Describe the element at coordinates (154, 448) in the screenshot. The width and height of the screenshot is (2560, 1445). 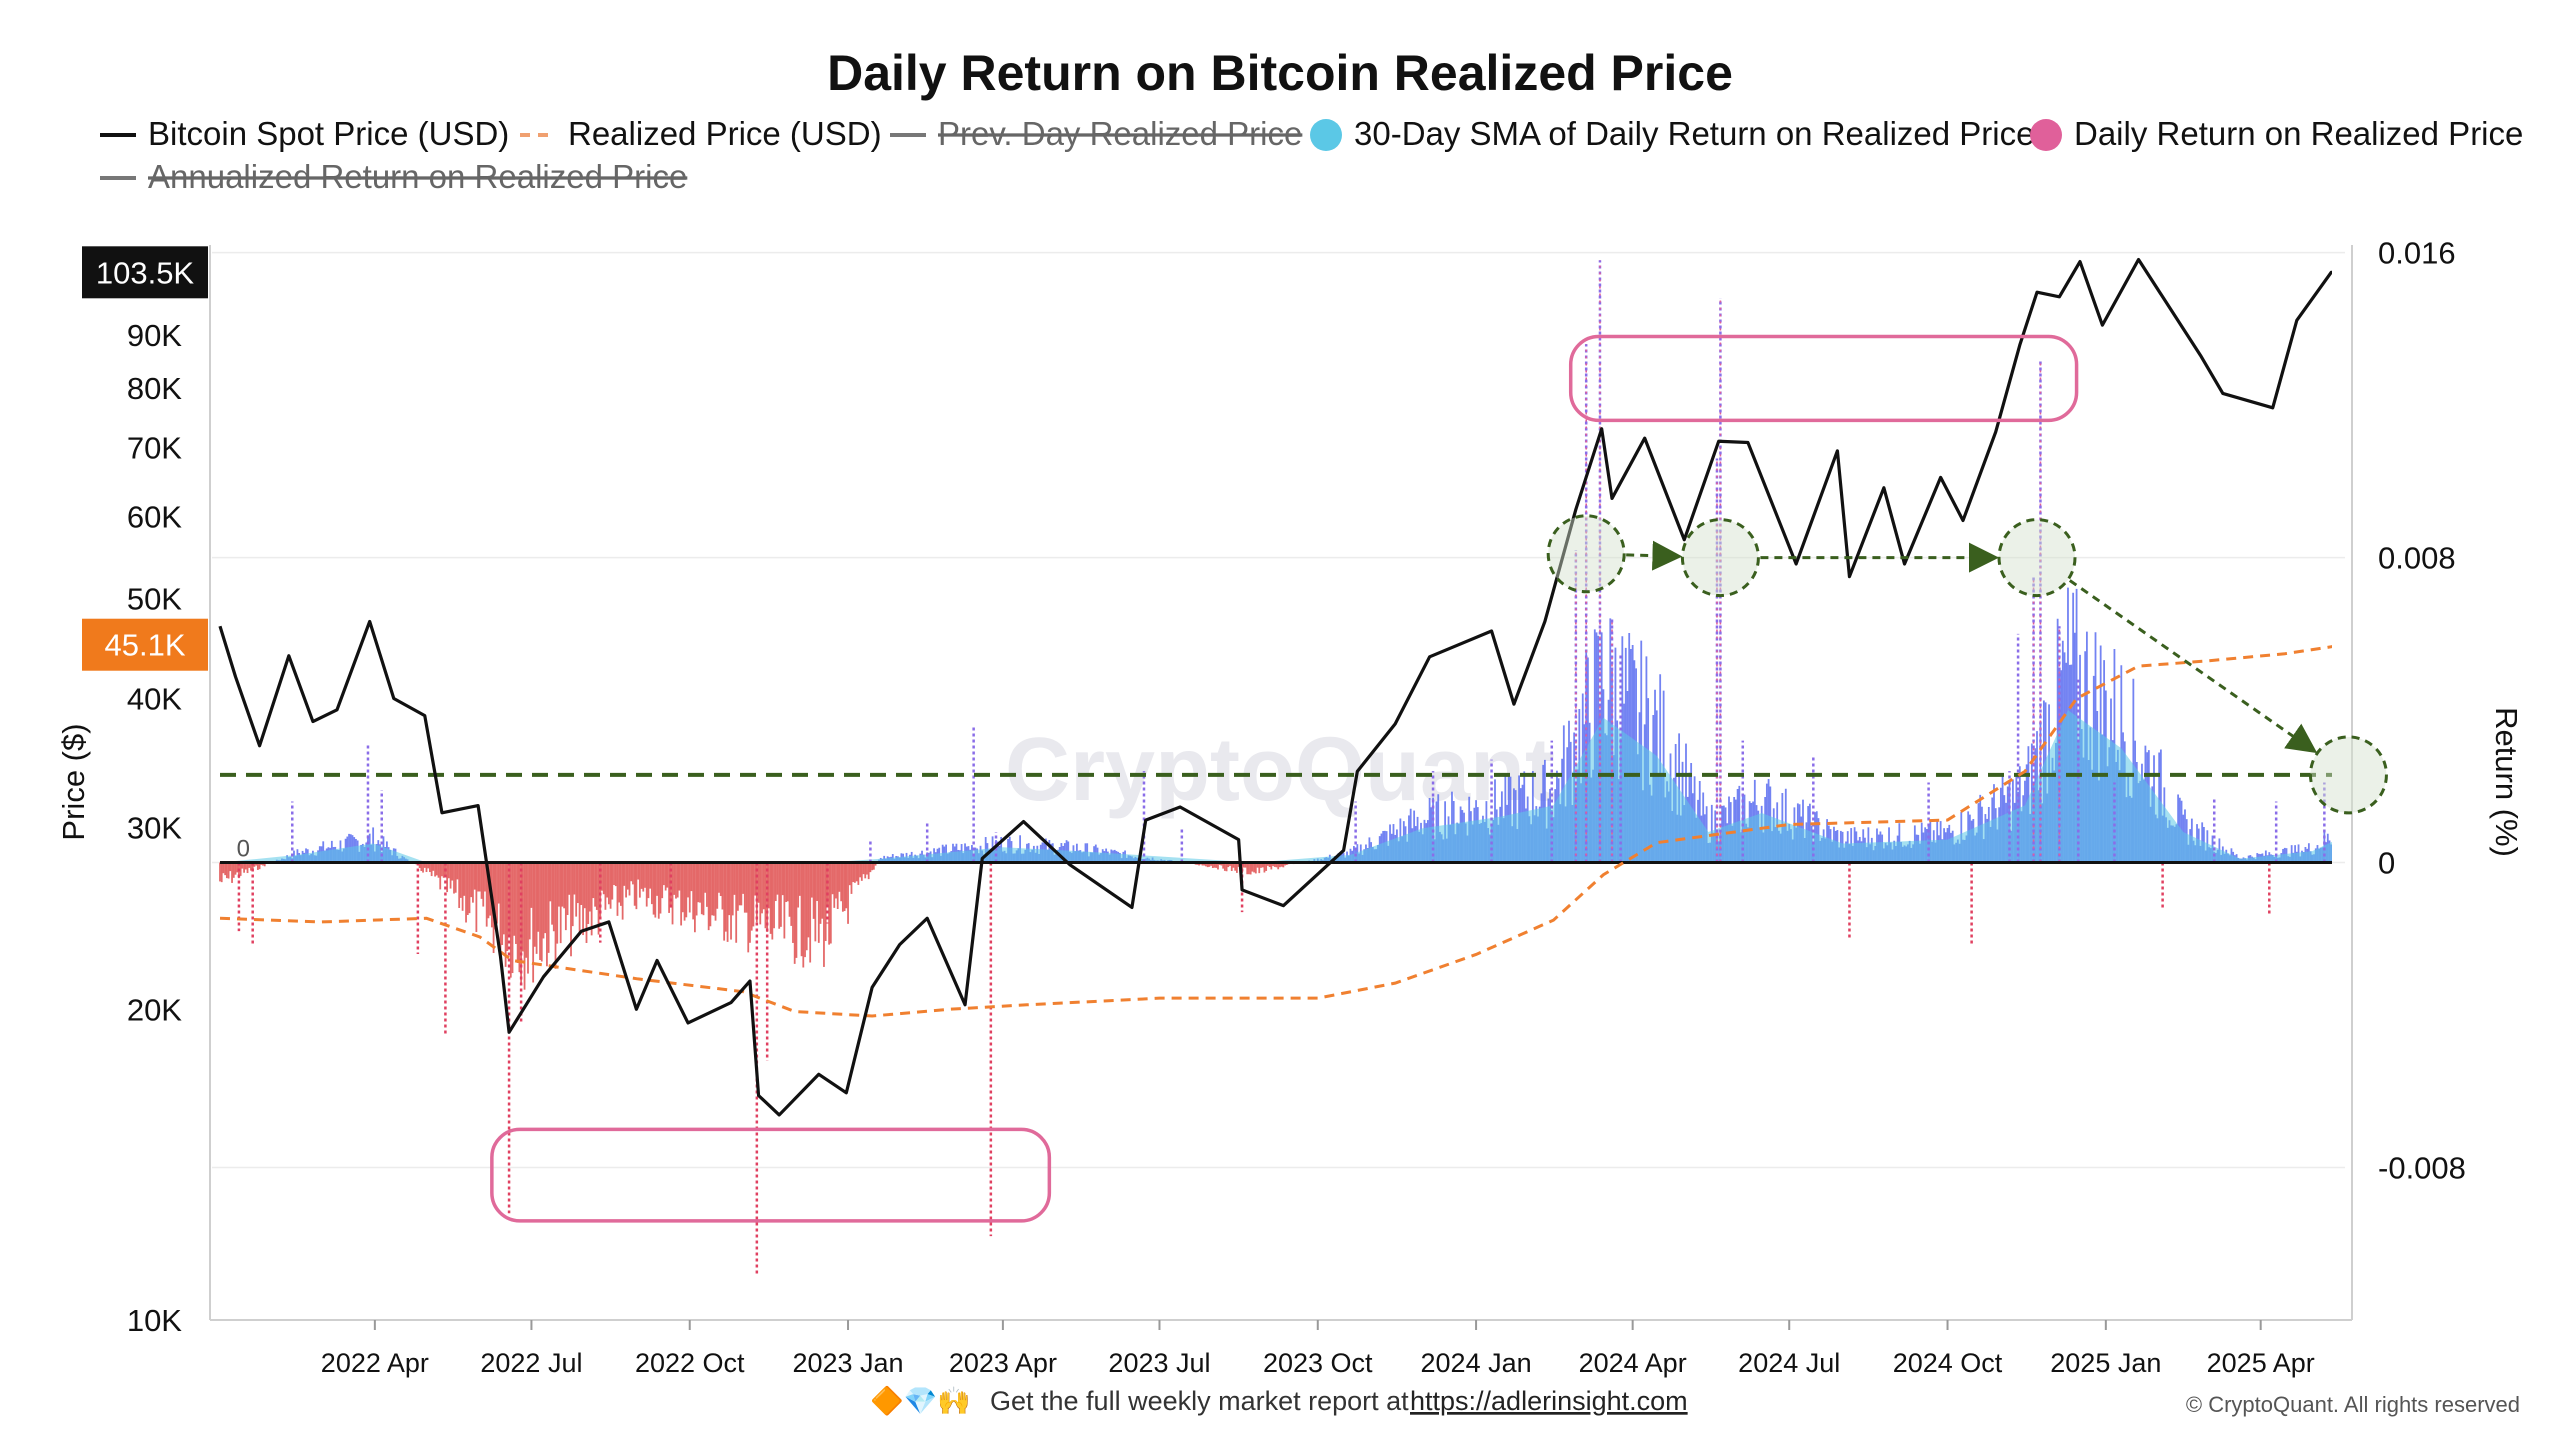
I see `left-tick-label: 70K` at that location.